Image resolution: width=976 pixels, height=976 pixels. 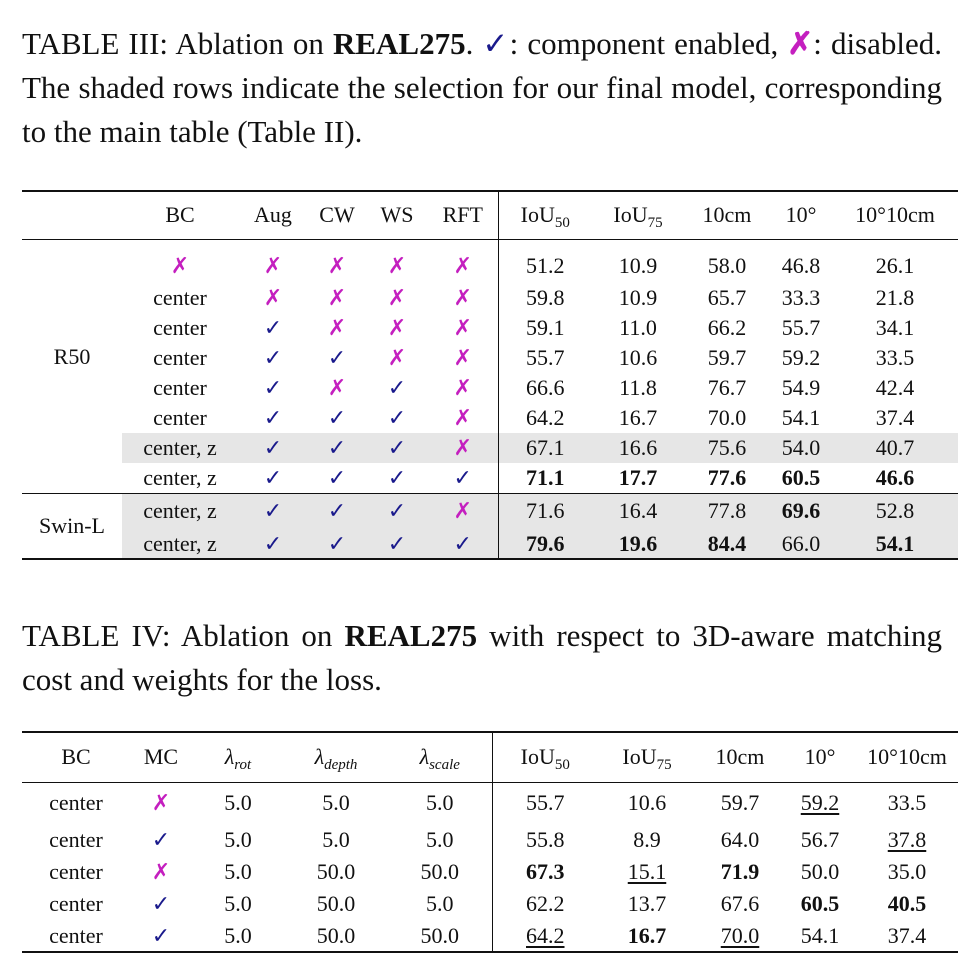 I want to click on cell-deg10cm10: 42.4, so click(x=895, y=387).